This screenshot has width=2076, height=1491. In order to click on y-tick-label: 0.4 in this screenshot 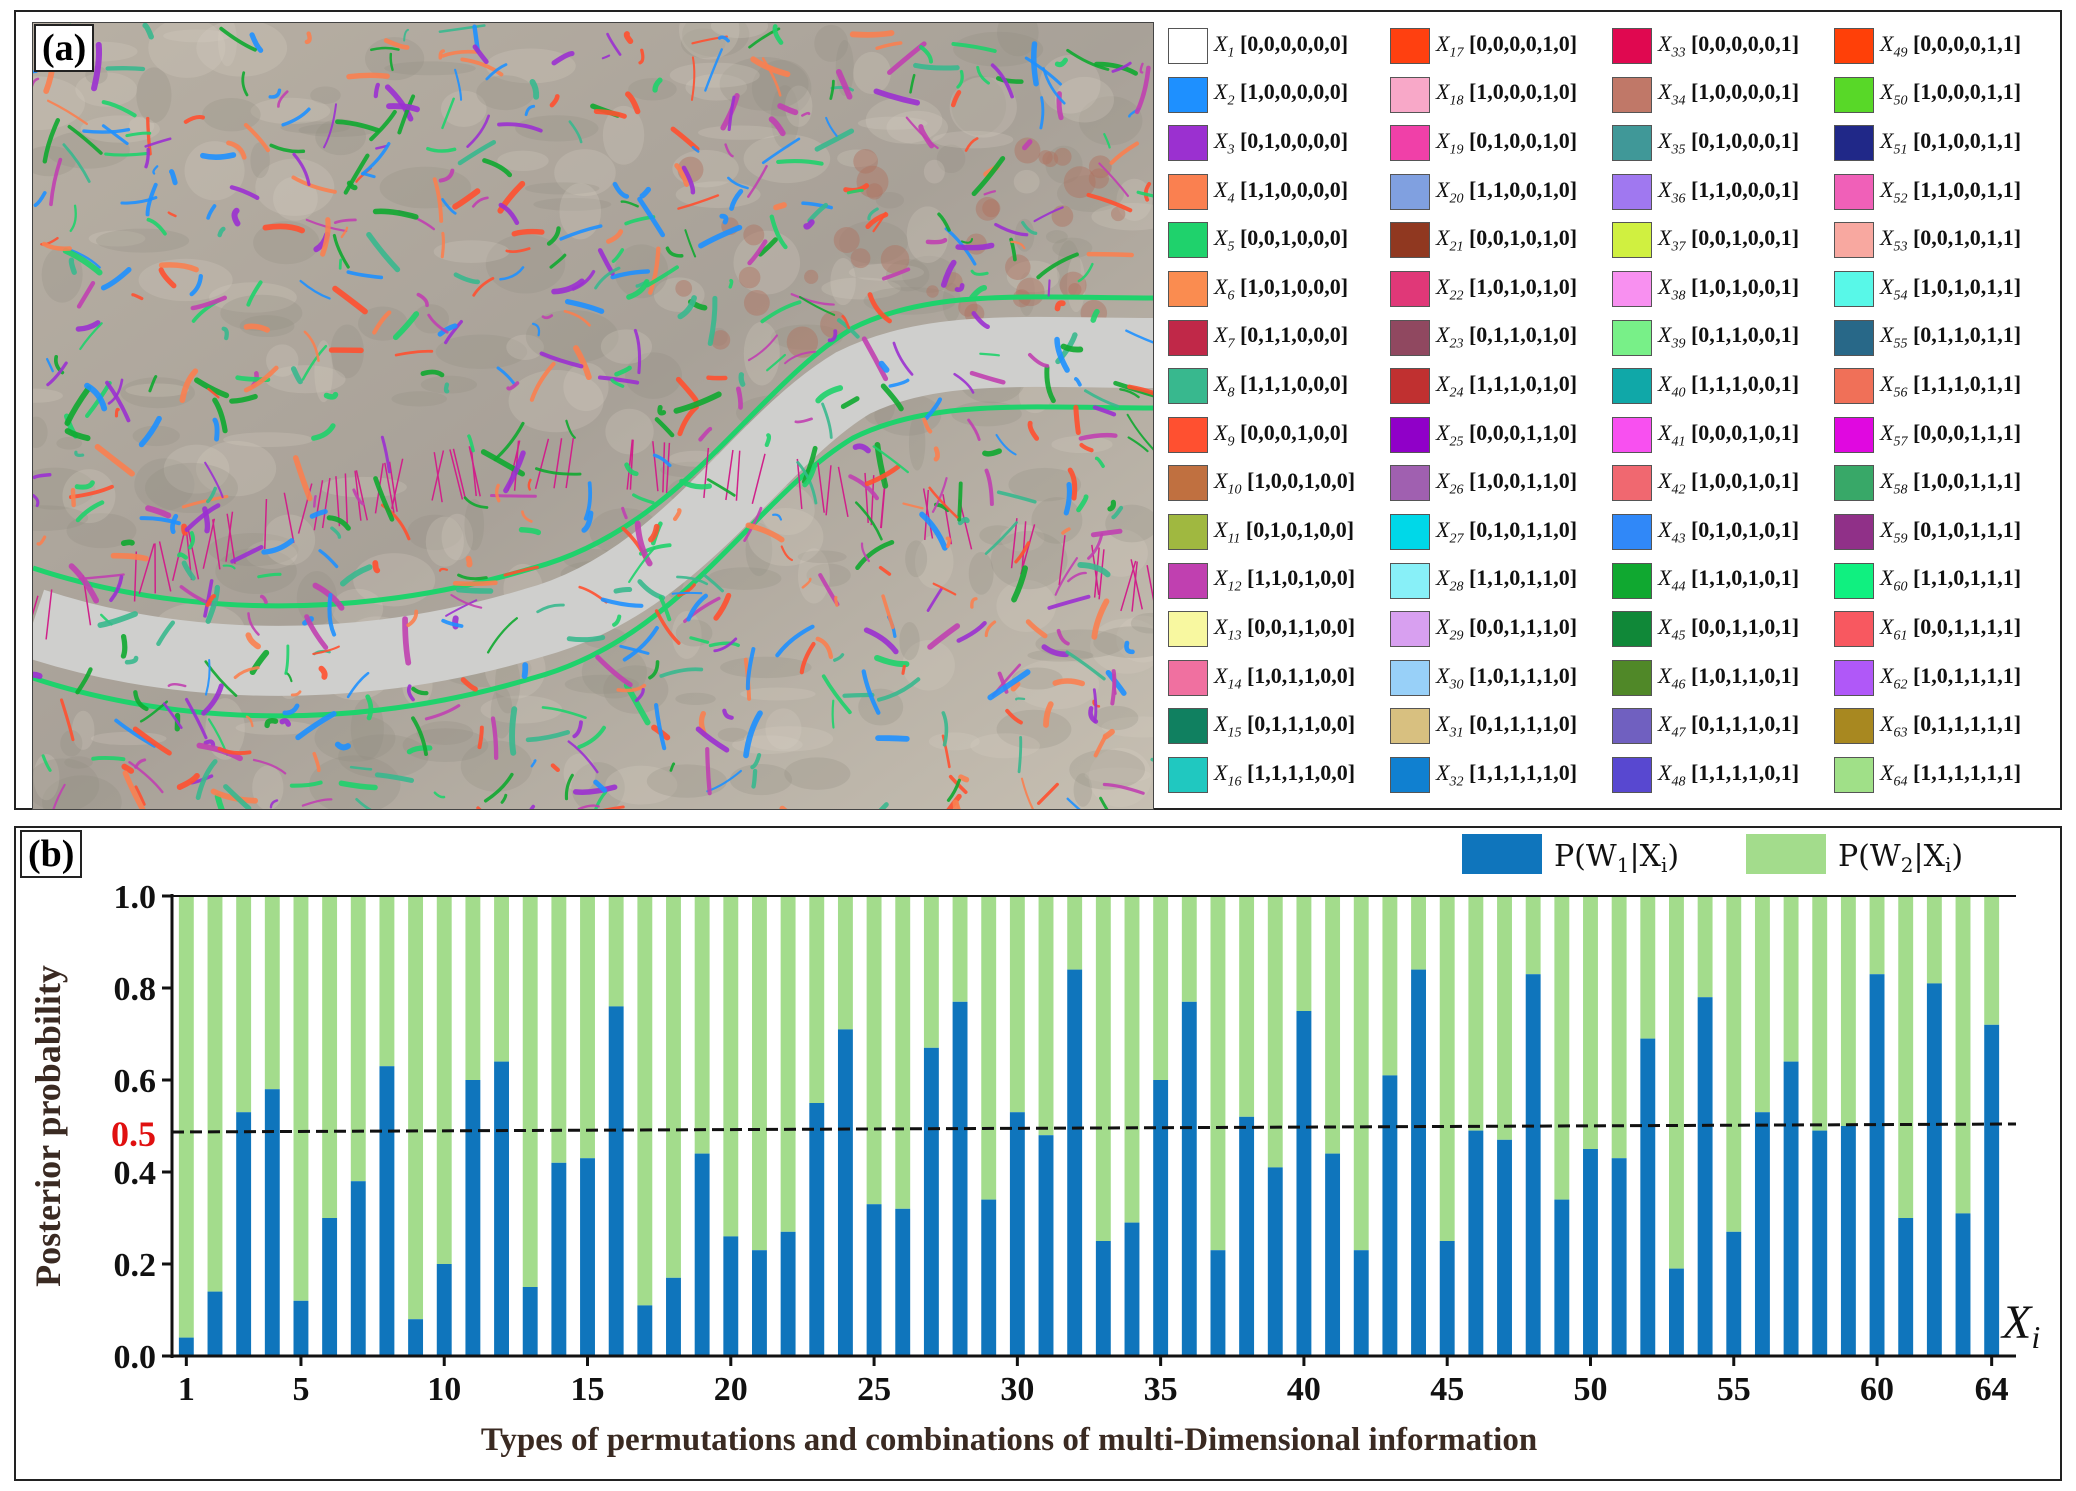, I will do `click(135, 1173)`.